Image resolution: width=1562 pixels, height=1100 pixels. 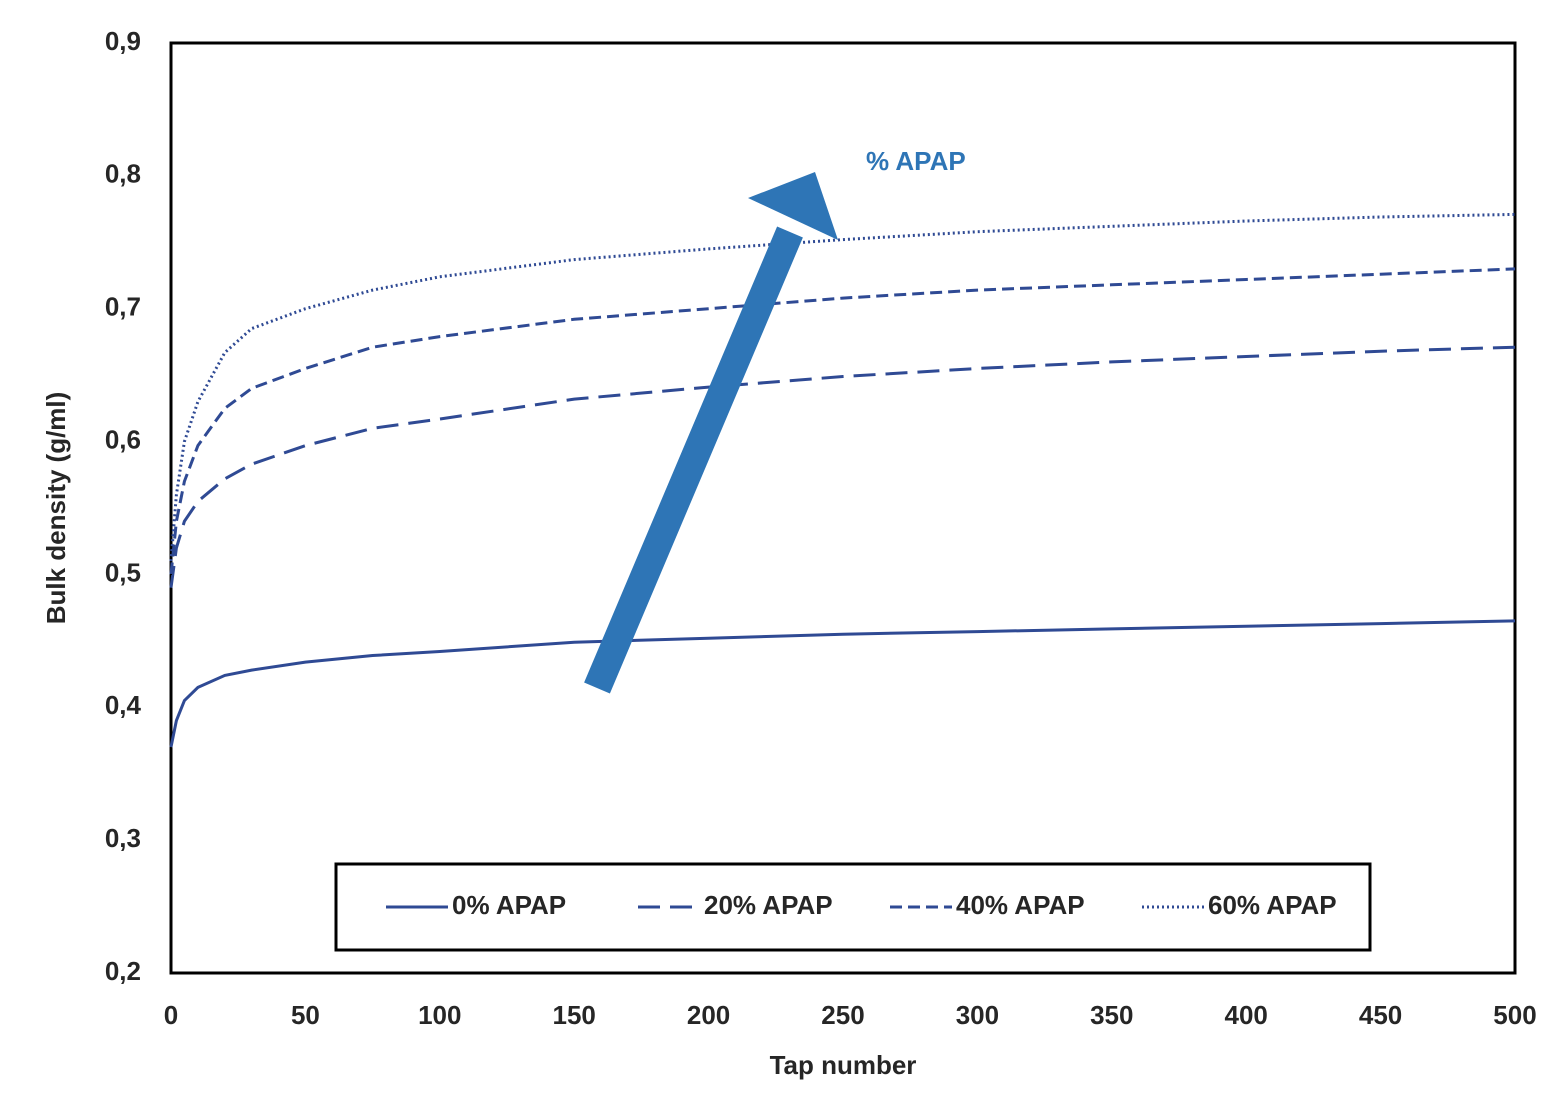 I want to click on y-tick-label: 0,7, so click(x=123, y=307).